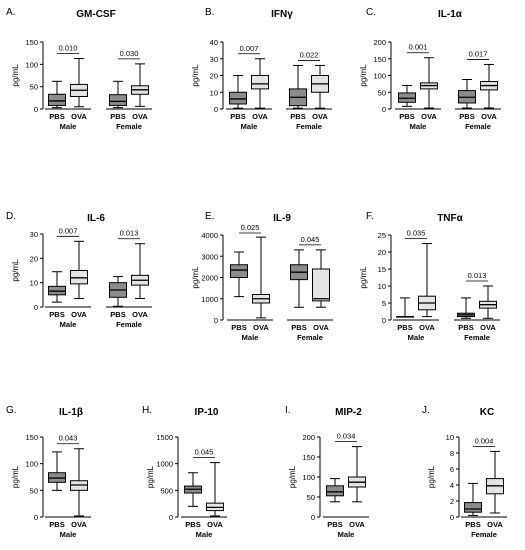  What do you see at coordinates (452, 485) in the screenshot?
I see `y-tick-label: 4` at bounding box center [452, 485].